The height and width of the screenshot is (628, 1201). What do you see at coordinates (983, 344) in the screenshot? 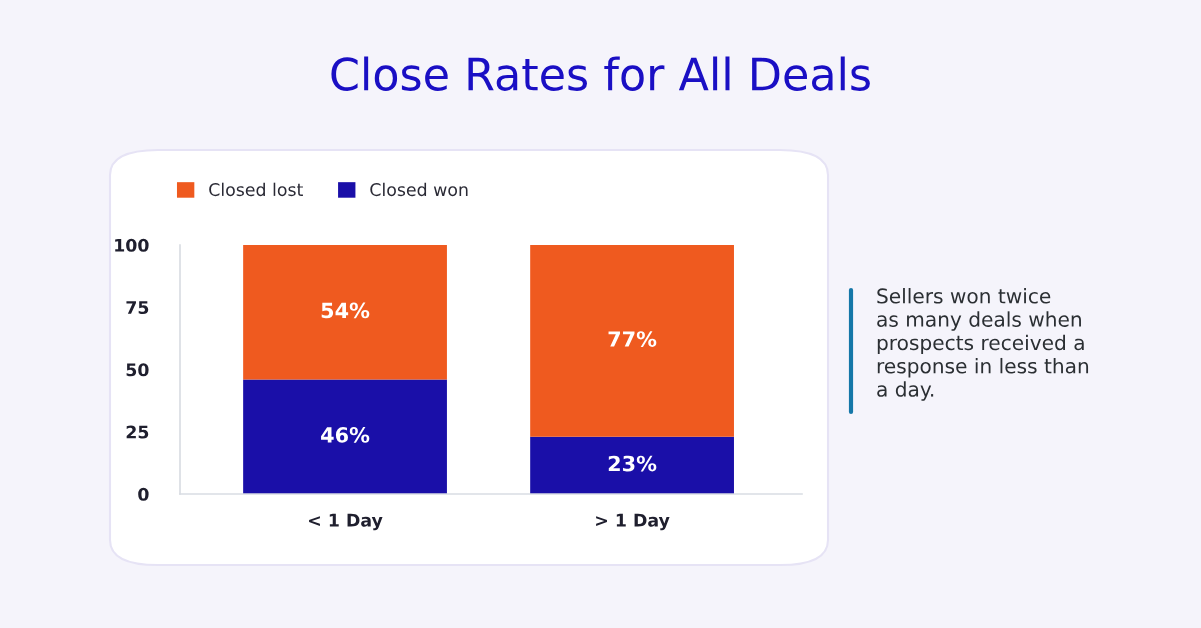
I see `text: Sellers won twice as many deals when prospects received a response in less than a day.` at bounding box center [983, 344].